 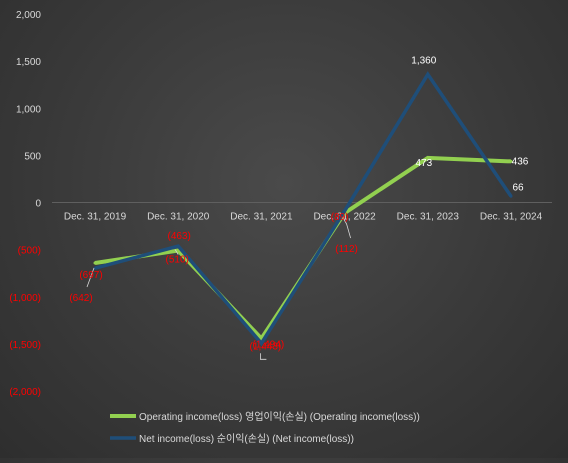 What do you see at coordinates (29, 251) in the screenshot?
I see `y-tick-label: (500)` at bounding box center [29, 251].